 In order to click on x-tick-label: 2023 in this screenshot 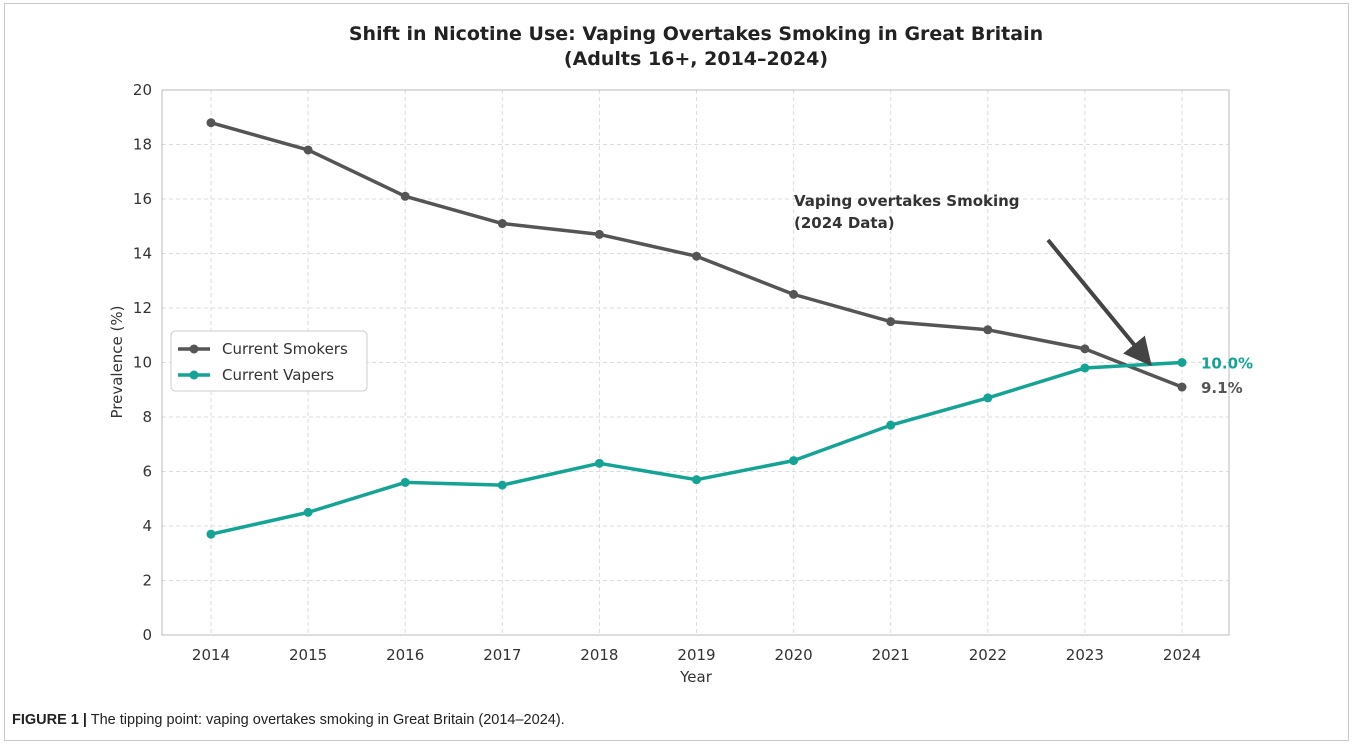, I will do `click(1085, 655)`.